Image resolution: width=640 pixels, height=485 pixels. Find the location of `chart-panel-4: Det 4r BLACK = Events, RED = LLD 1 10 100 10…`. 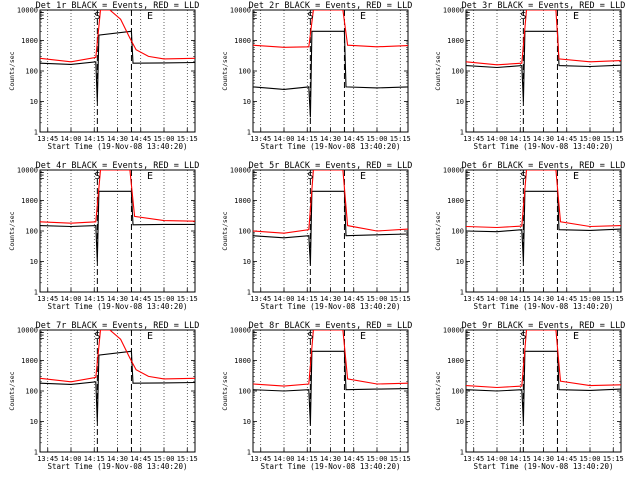

chart-panel-4: Det 4r BLACK = Events, RED = LLD 1 10 100 10… is located at coordinates (103, 236).